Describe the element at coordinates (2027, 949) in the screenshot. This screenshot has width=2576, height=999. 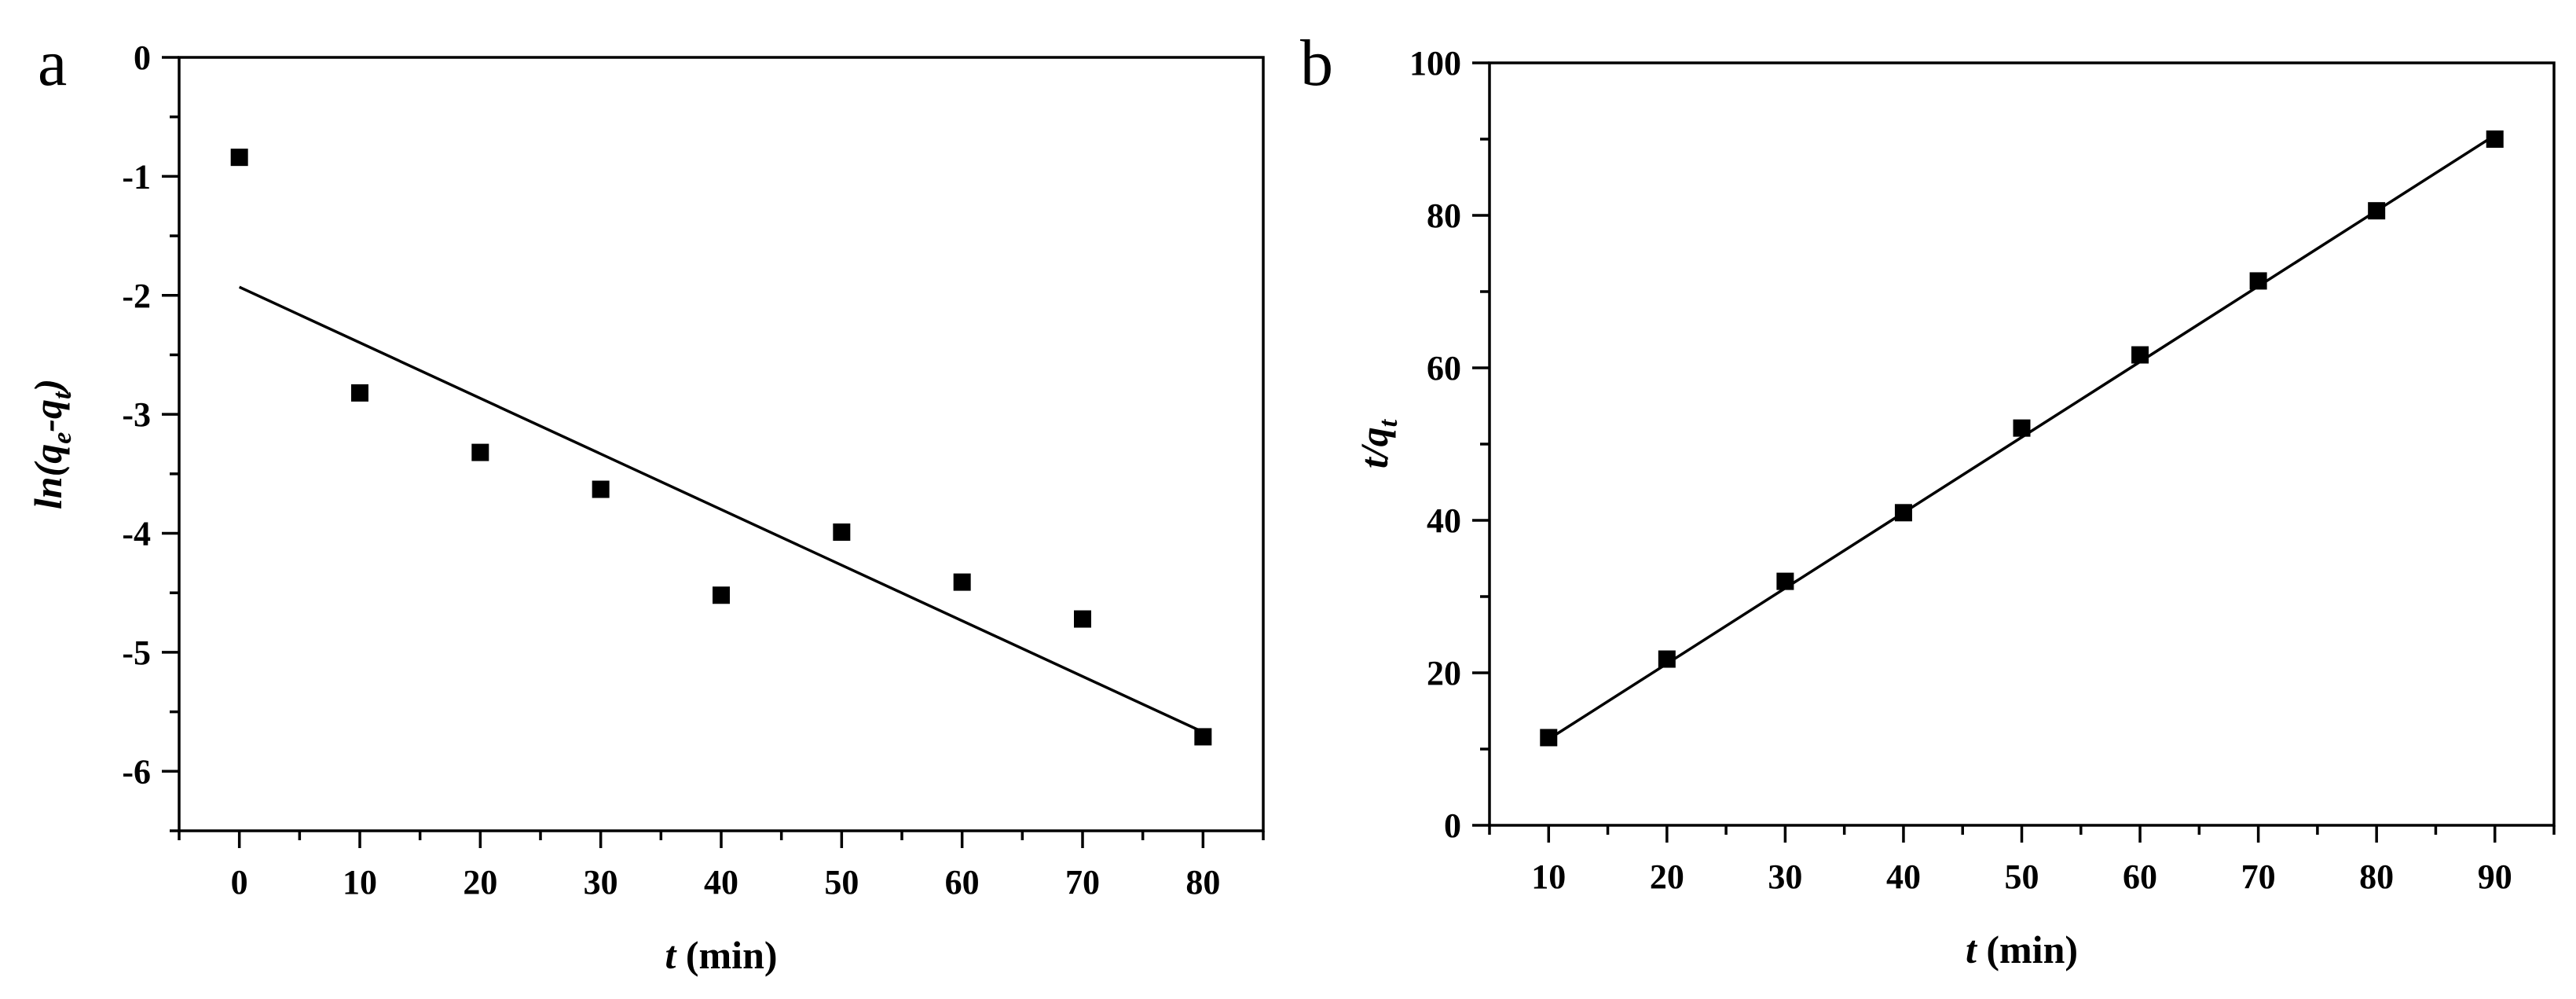
I see `x-axis-title-unit-b: (min)` at that location.